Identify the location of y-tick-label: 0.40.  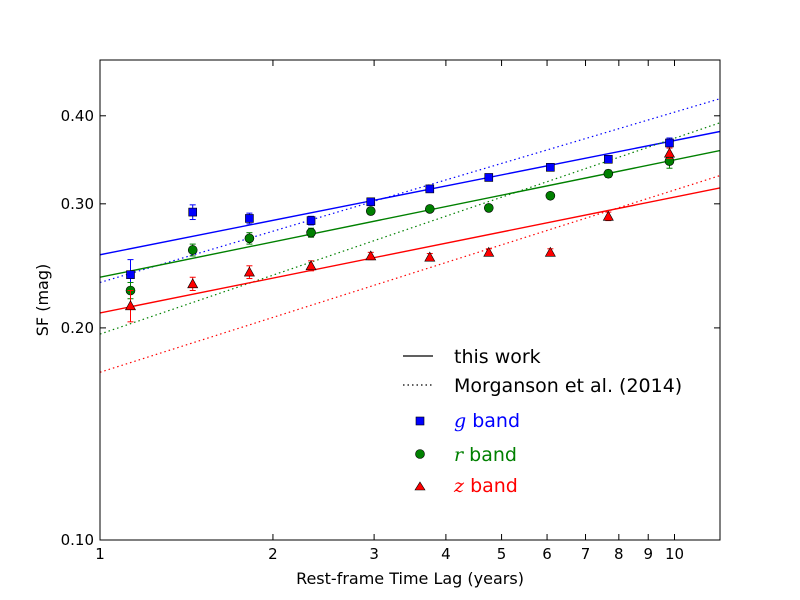
(77, 116).